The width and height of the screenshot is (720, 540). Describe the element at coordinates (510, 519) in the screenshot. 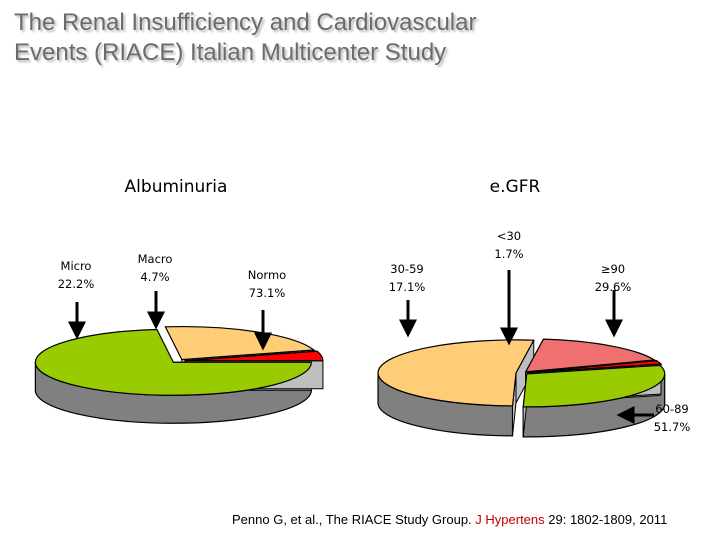

I see `citation-journal: J Hypertens` at that location.